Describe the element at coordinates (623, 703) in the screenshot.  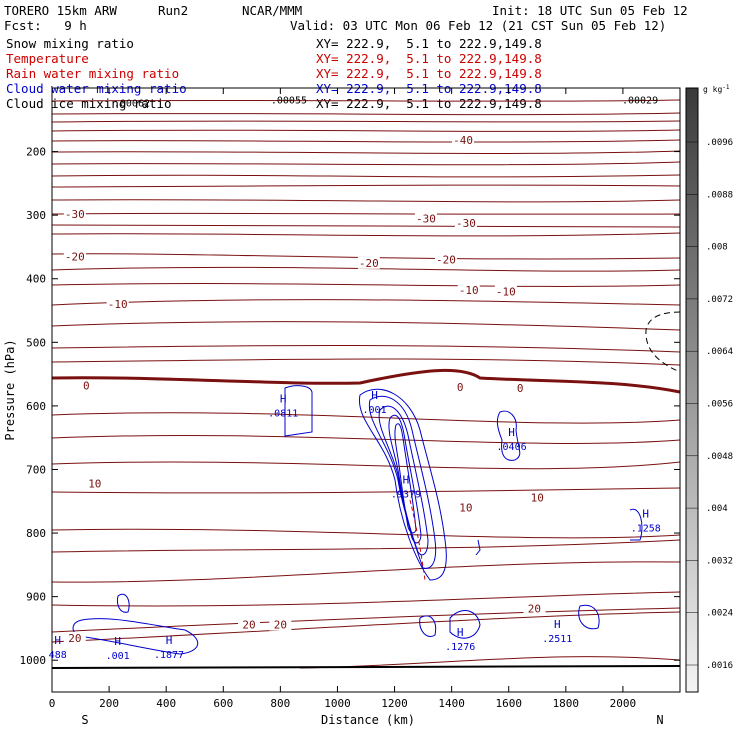
I see `x-tick-label: 2000` at that location.